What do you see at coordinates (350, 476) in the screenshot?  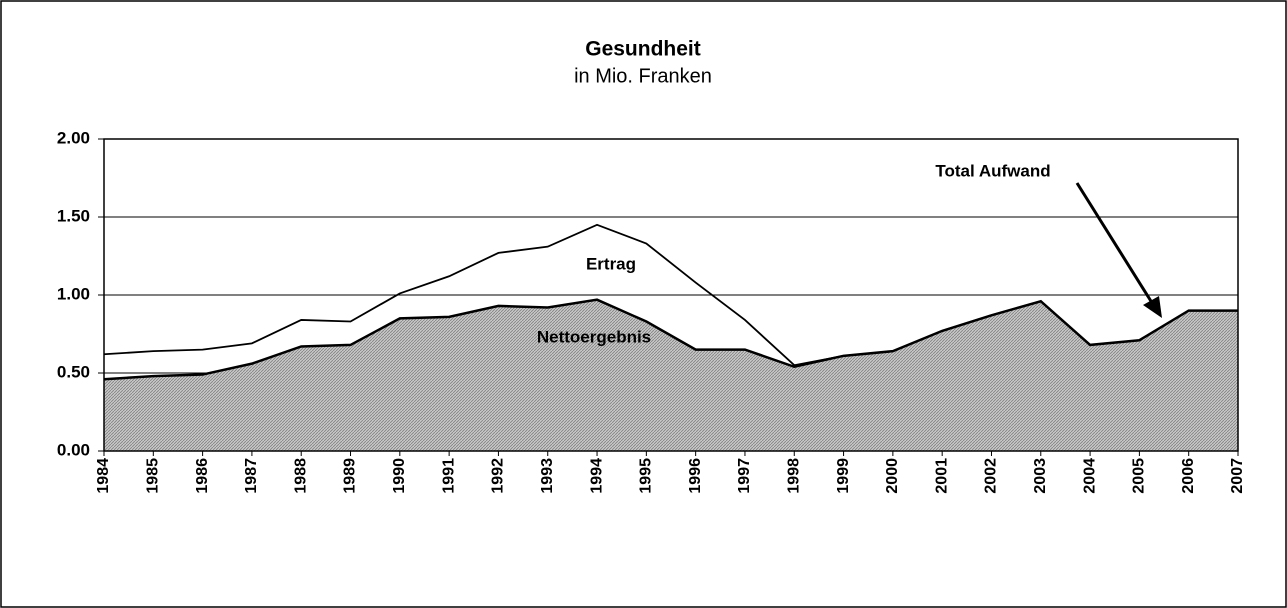 I see `x-tick-label: 1989` at bounding box center [350, 476].